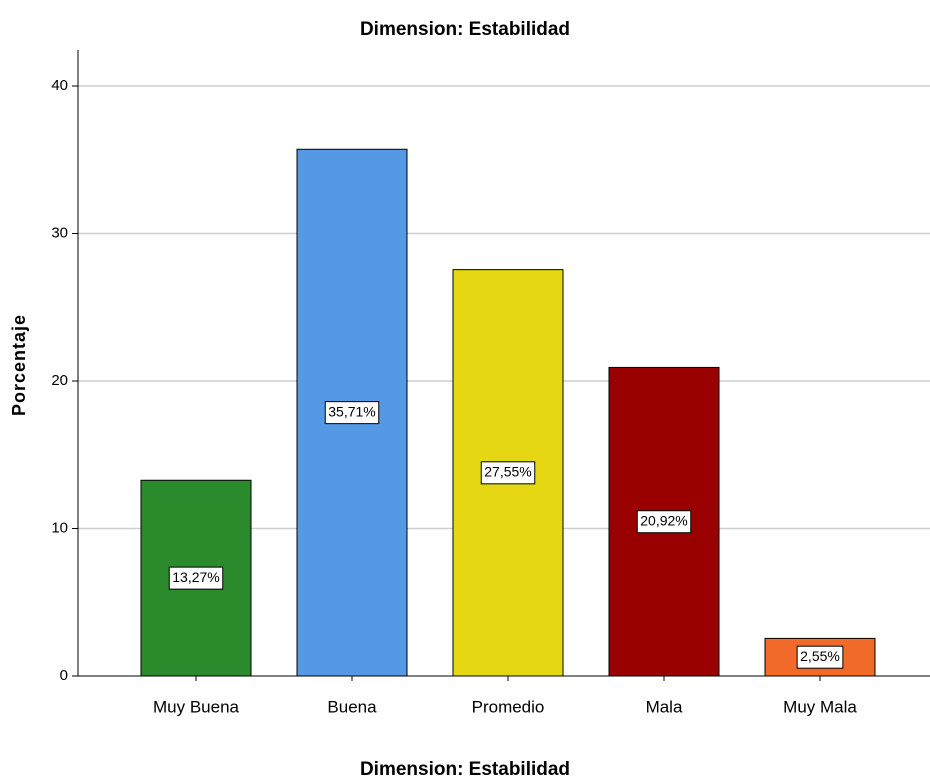 This screenshot has width=930, height=784. What do you see at coordinates (59, 380) in the screenshot?
I see `y-tick-label: 20` at bounding box center [59, 380].